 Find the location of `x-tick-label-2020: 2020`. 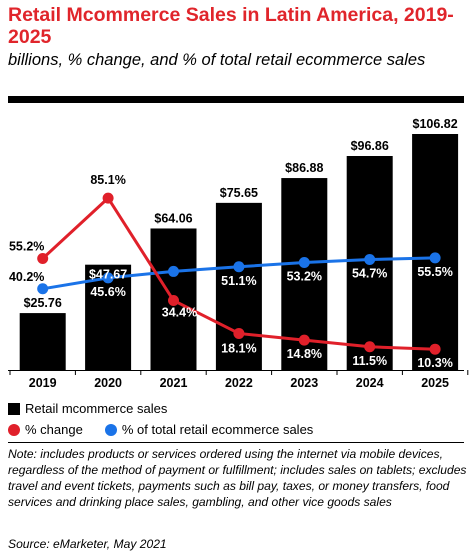

x-tick-label-2020: 2020 is located at coordinates (108, 383).